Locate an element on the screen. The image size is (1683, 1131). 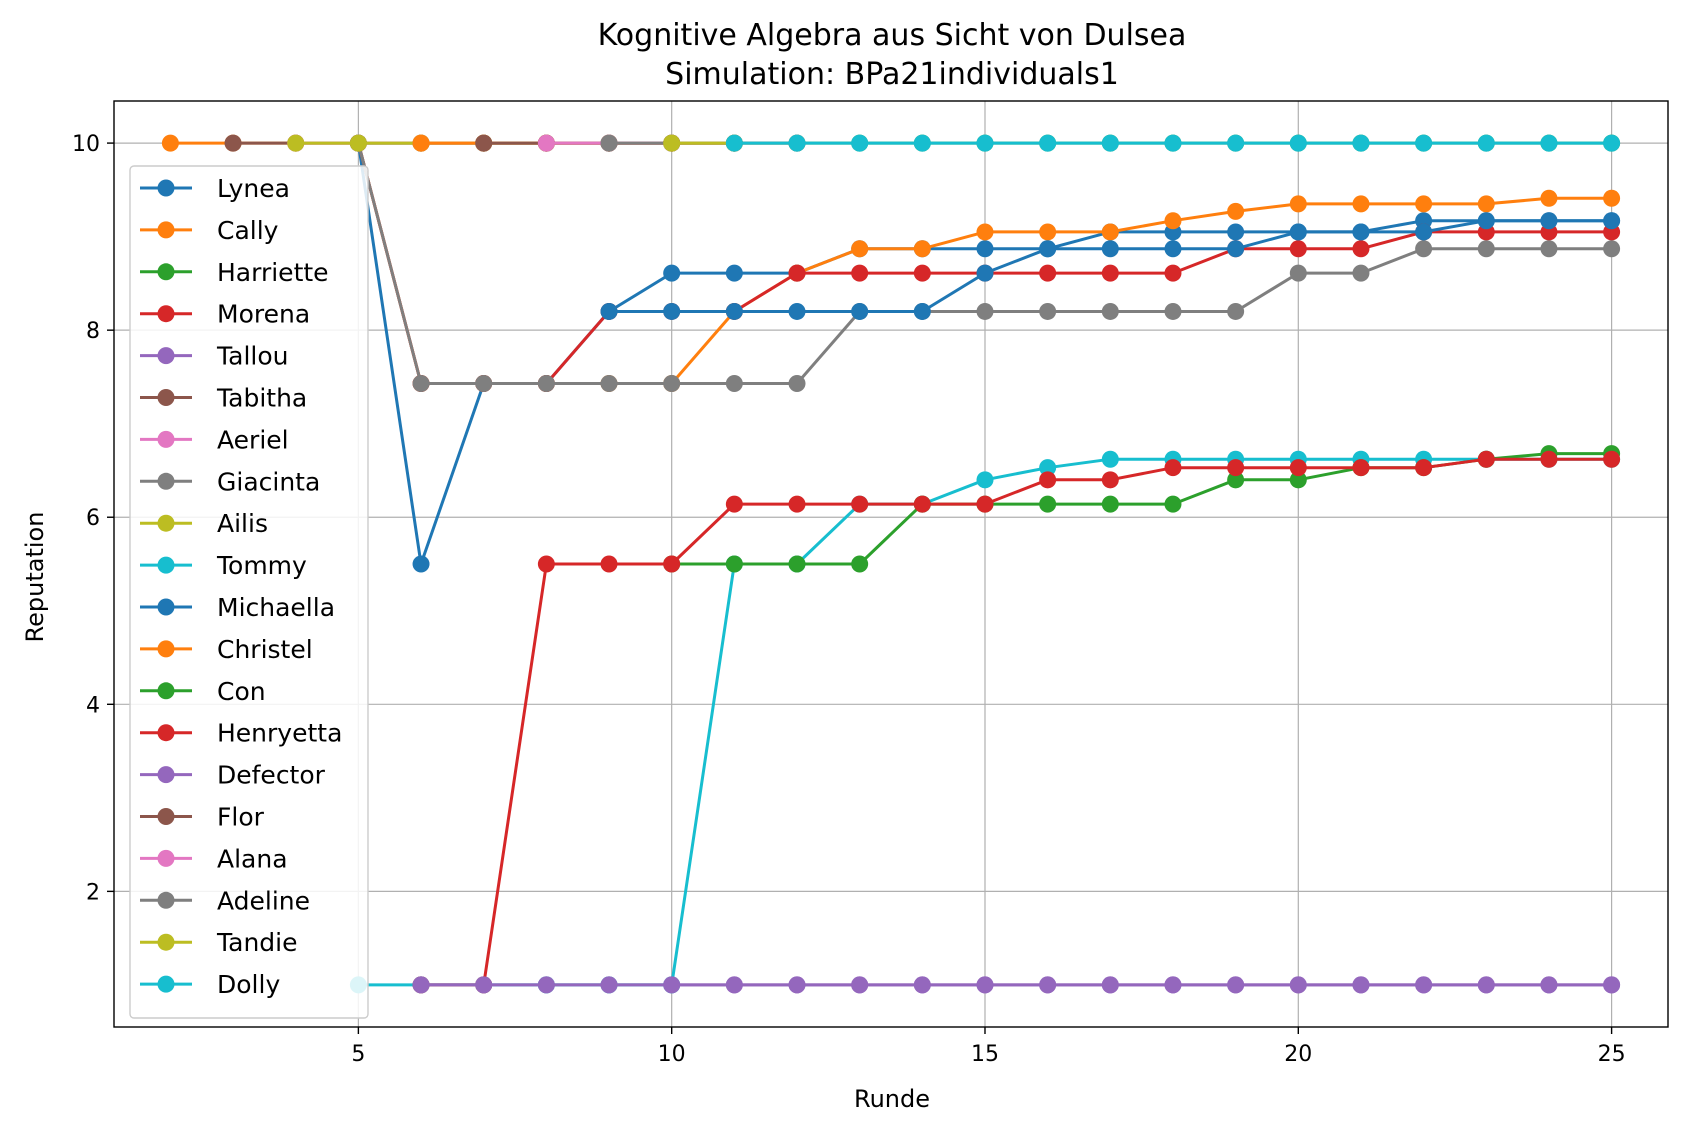
x-axis-label: Runde is located at coordinates (892, 1099).